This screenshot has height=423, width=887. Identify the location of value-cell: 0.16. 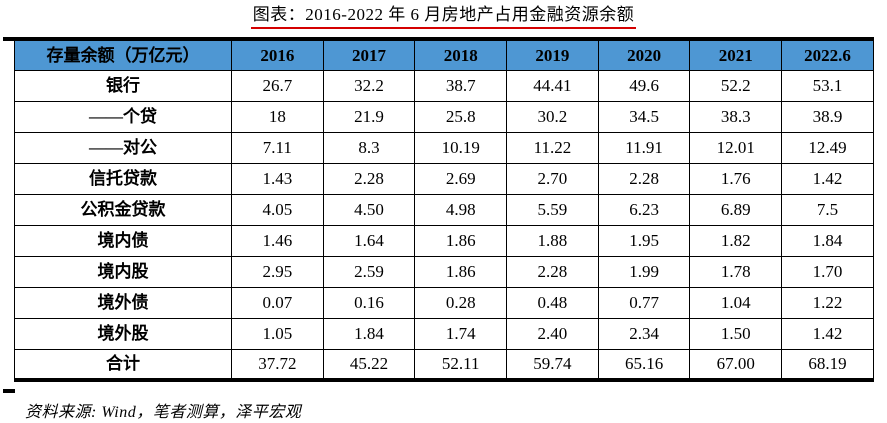
(369, 302).